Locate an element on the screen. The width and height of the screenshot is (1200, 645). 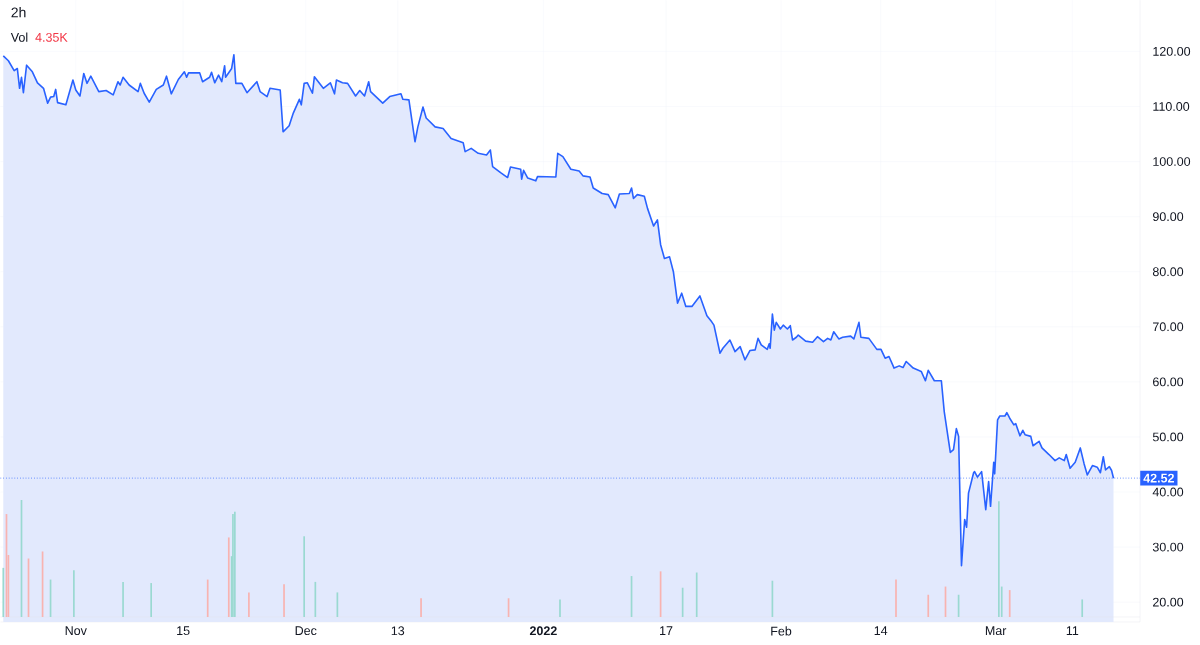
y-tick-label: 70.00 is located at coordinates (1168, 327).